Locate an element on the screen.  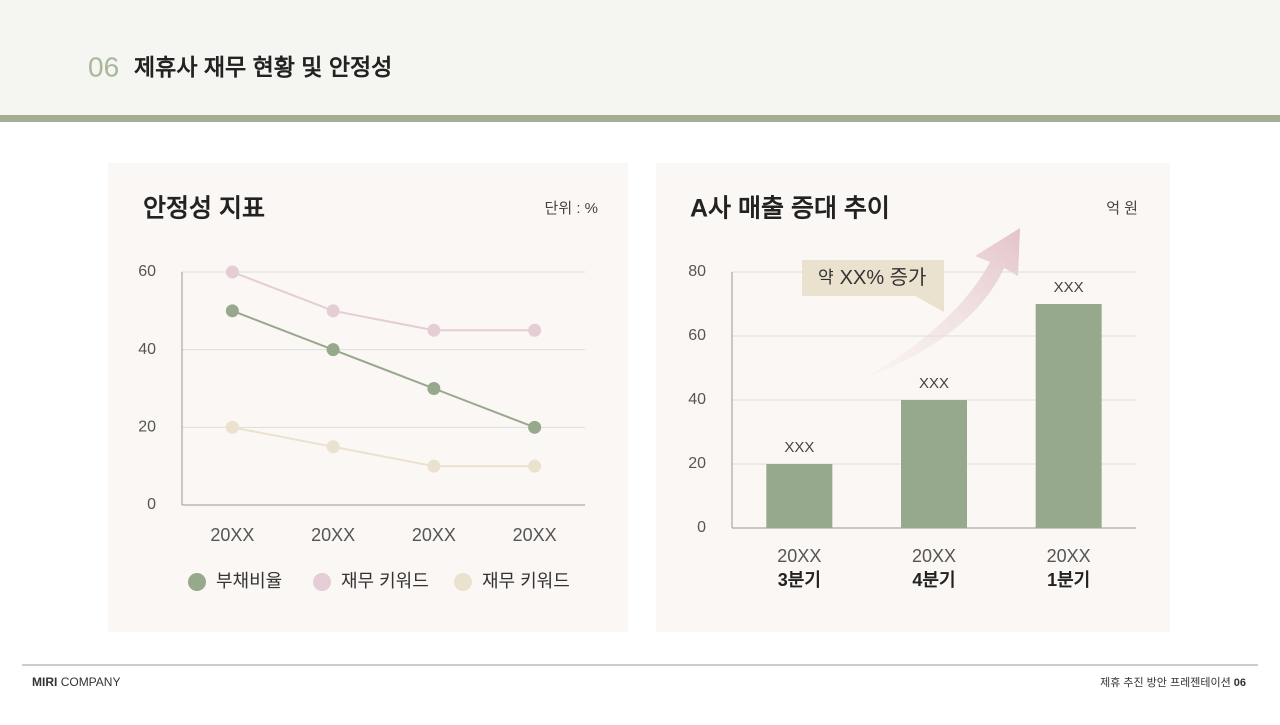
brand: COMPANY is located at coordinates (91, 682).